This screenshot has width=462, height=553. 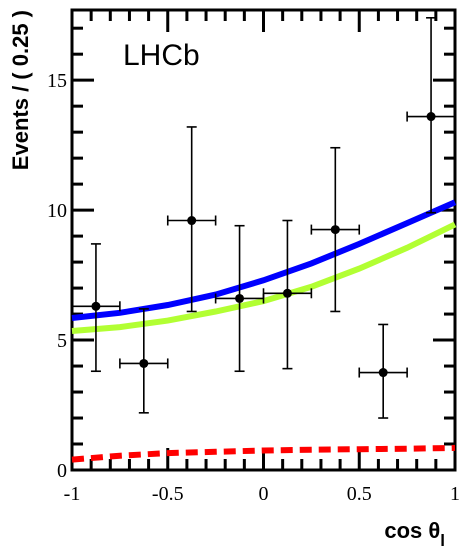 What do you see at coordinates (263, 453) in the screenshot?
I see `background-curve` at bounding box center [263, 453].